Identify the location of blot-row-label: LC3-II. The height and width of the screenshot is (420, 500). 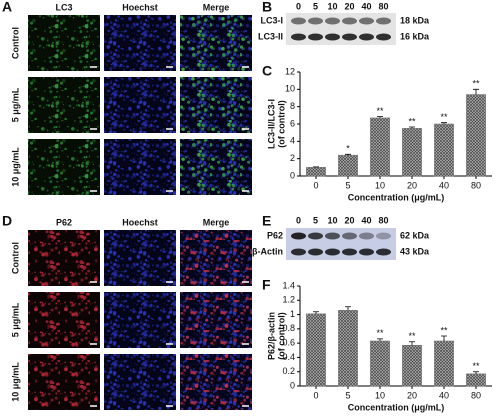
(270, 36).